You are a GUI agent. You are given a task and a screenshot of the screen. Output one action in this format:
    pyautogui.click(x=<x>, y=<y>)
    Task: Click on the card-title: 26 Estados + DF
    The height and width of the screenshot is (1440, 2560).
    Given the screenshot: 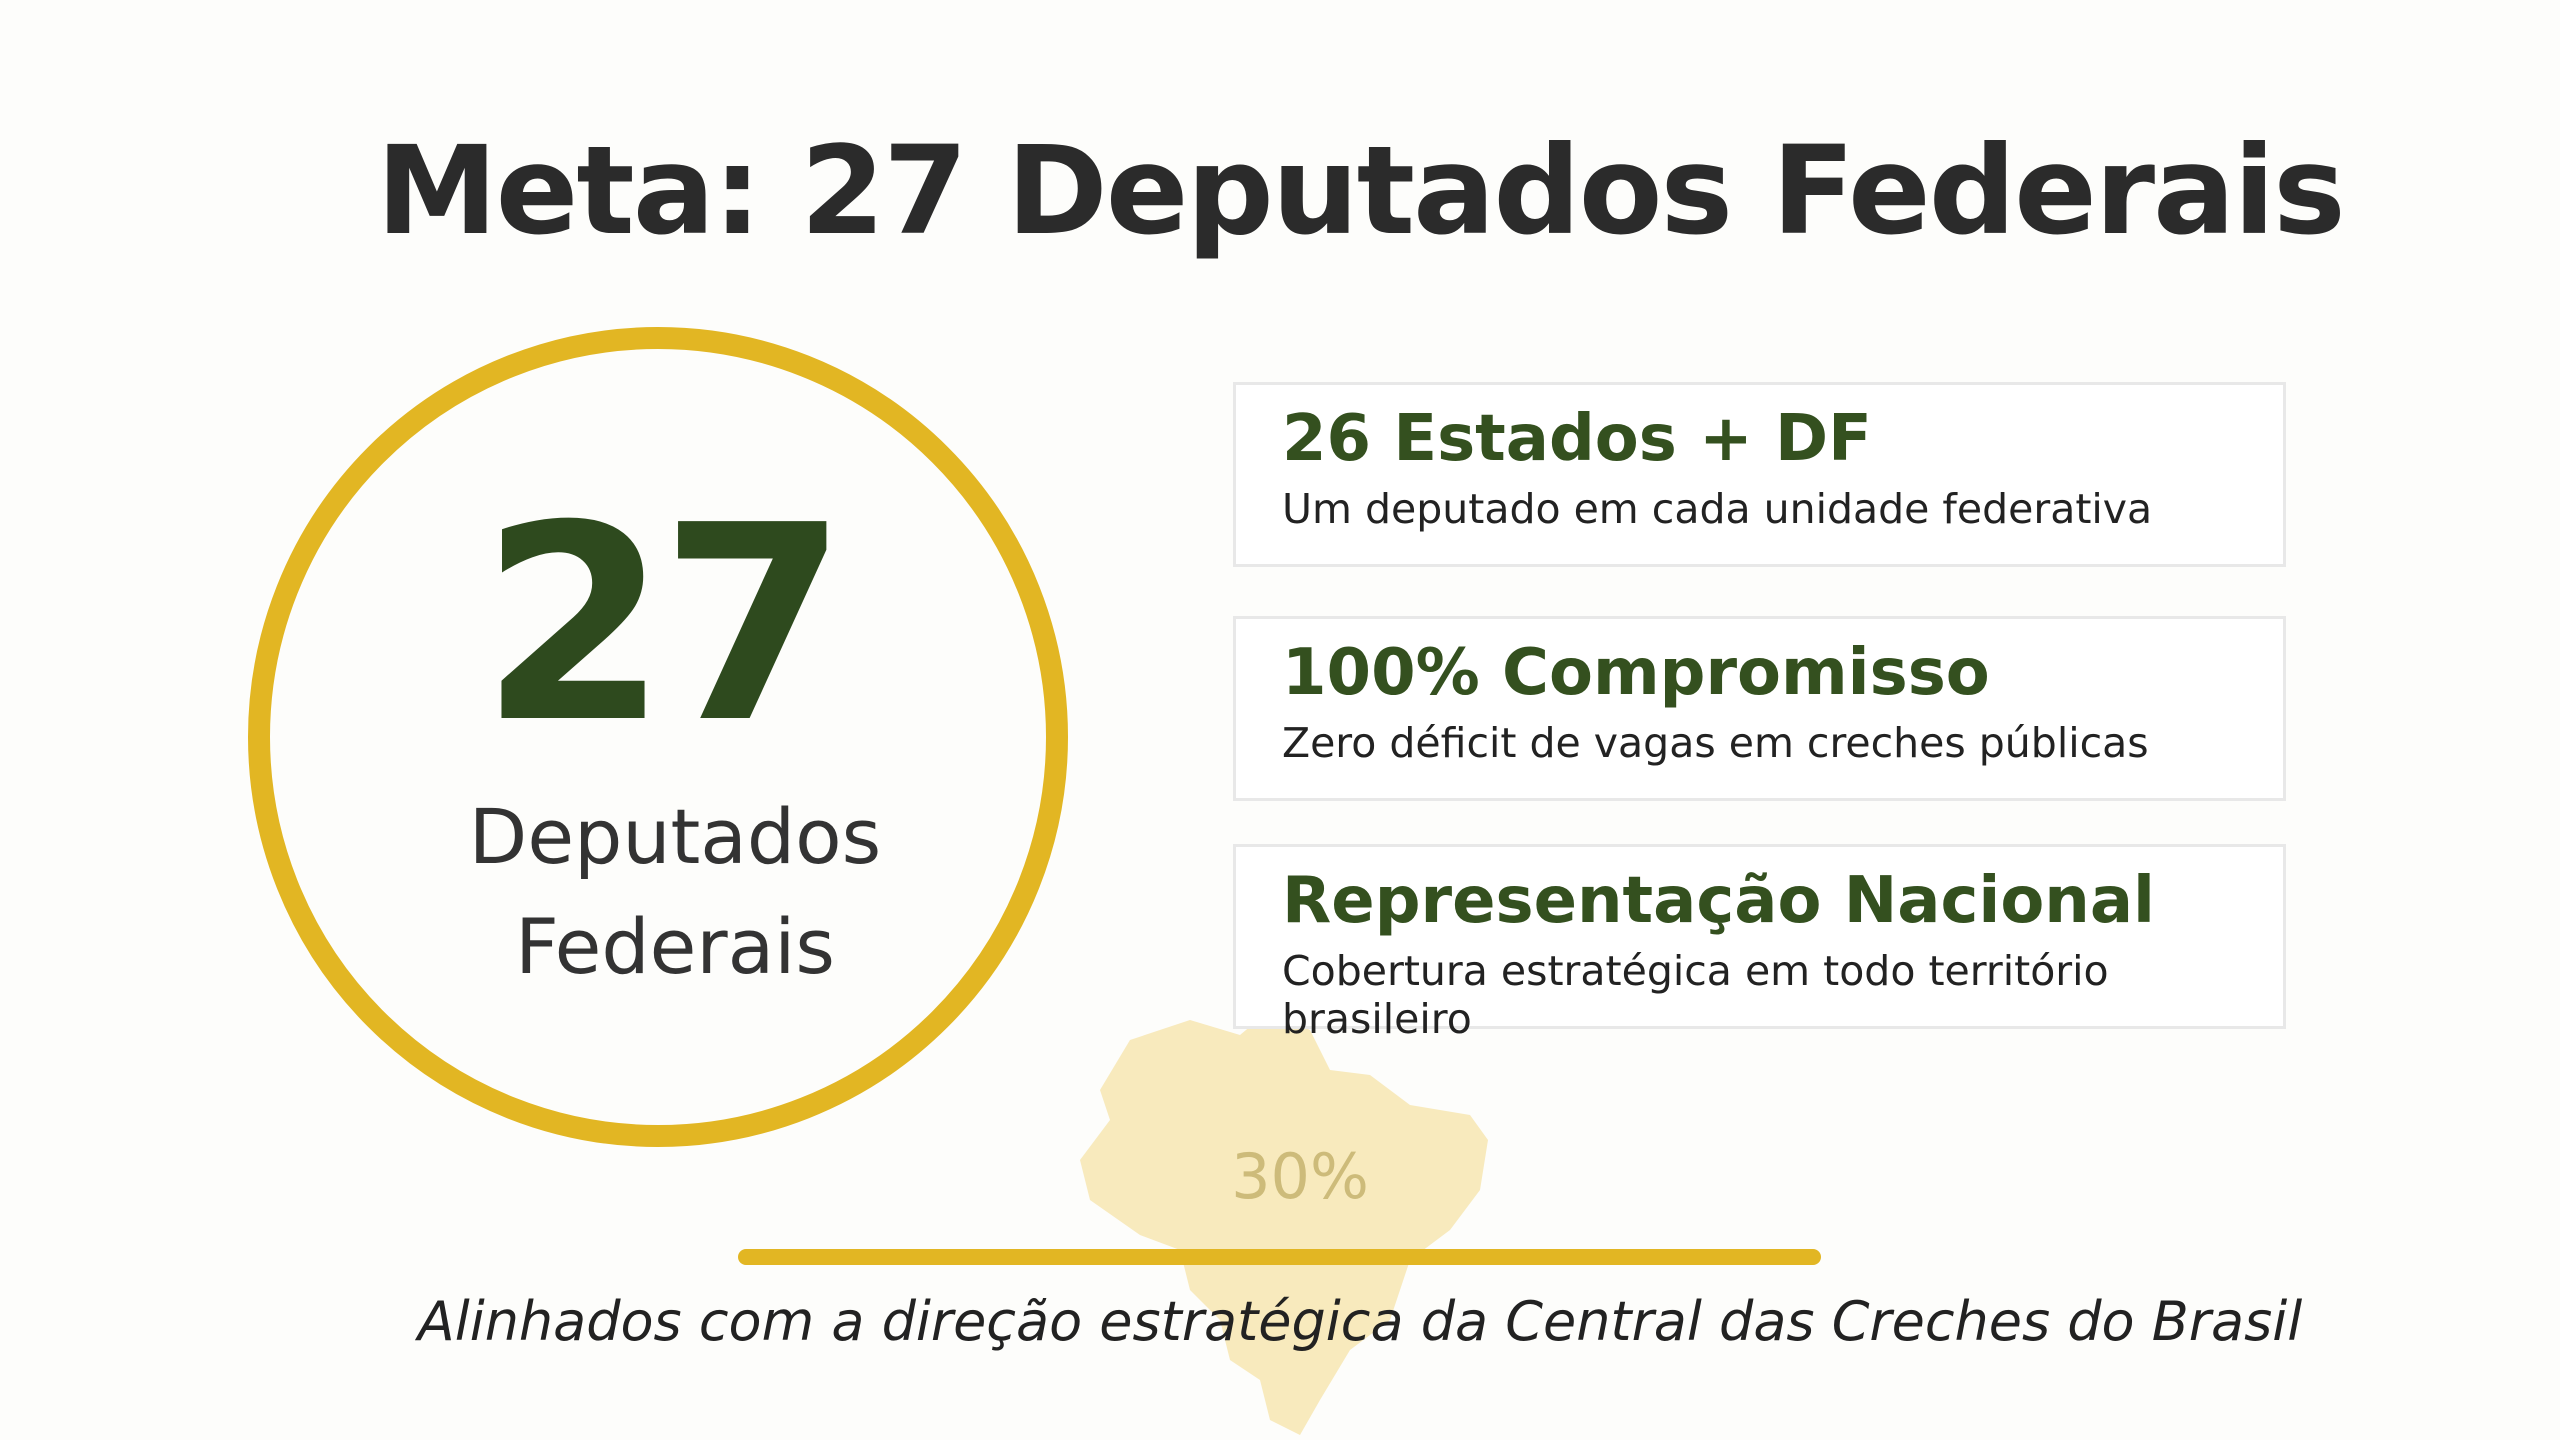 What is the action you would take?
    pyautogui.click(x=1577, y=439)
    